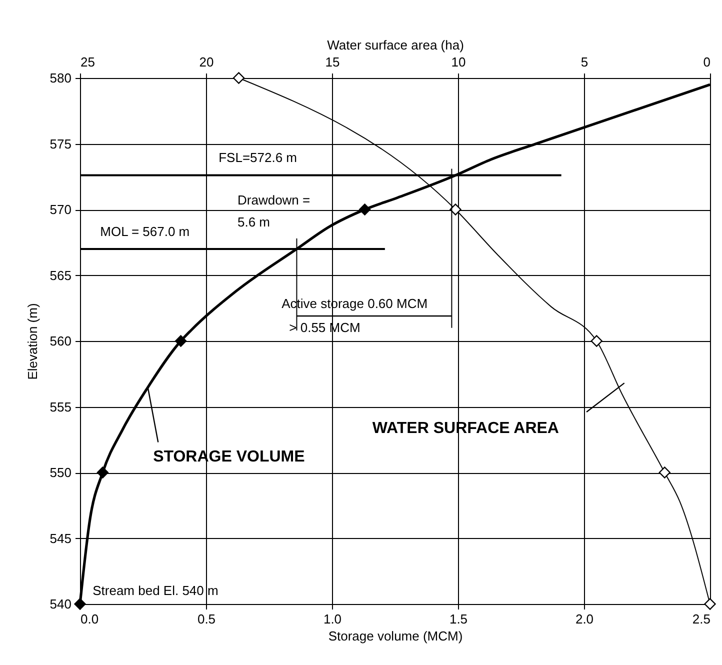  What do you see at coordinates (61, 209) in the screenshot?
I see `y-tick-label: 570` at bounding box center [61, 209].